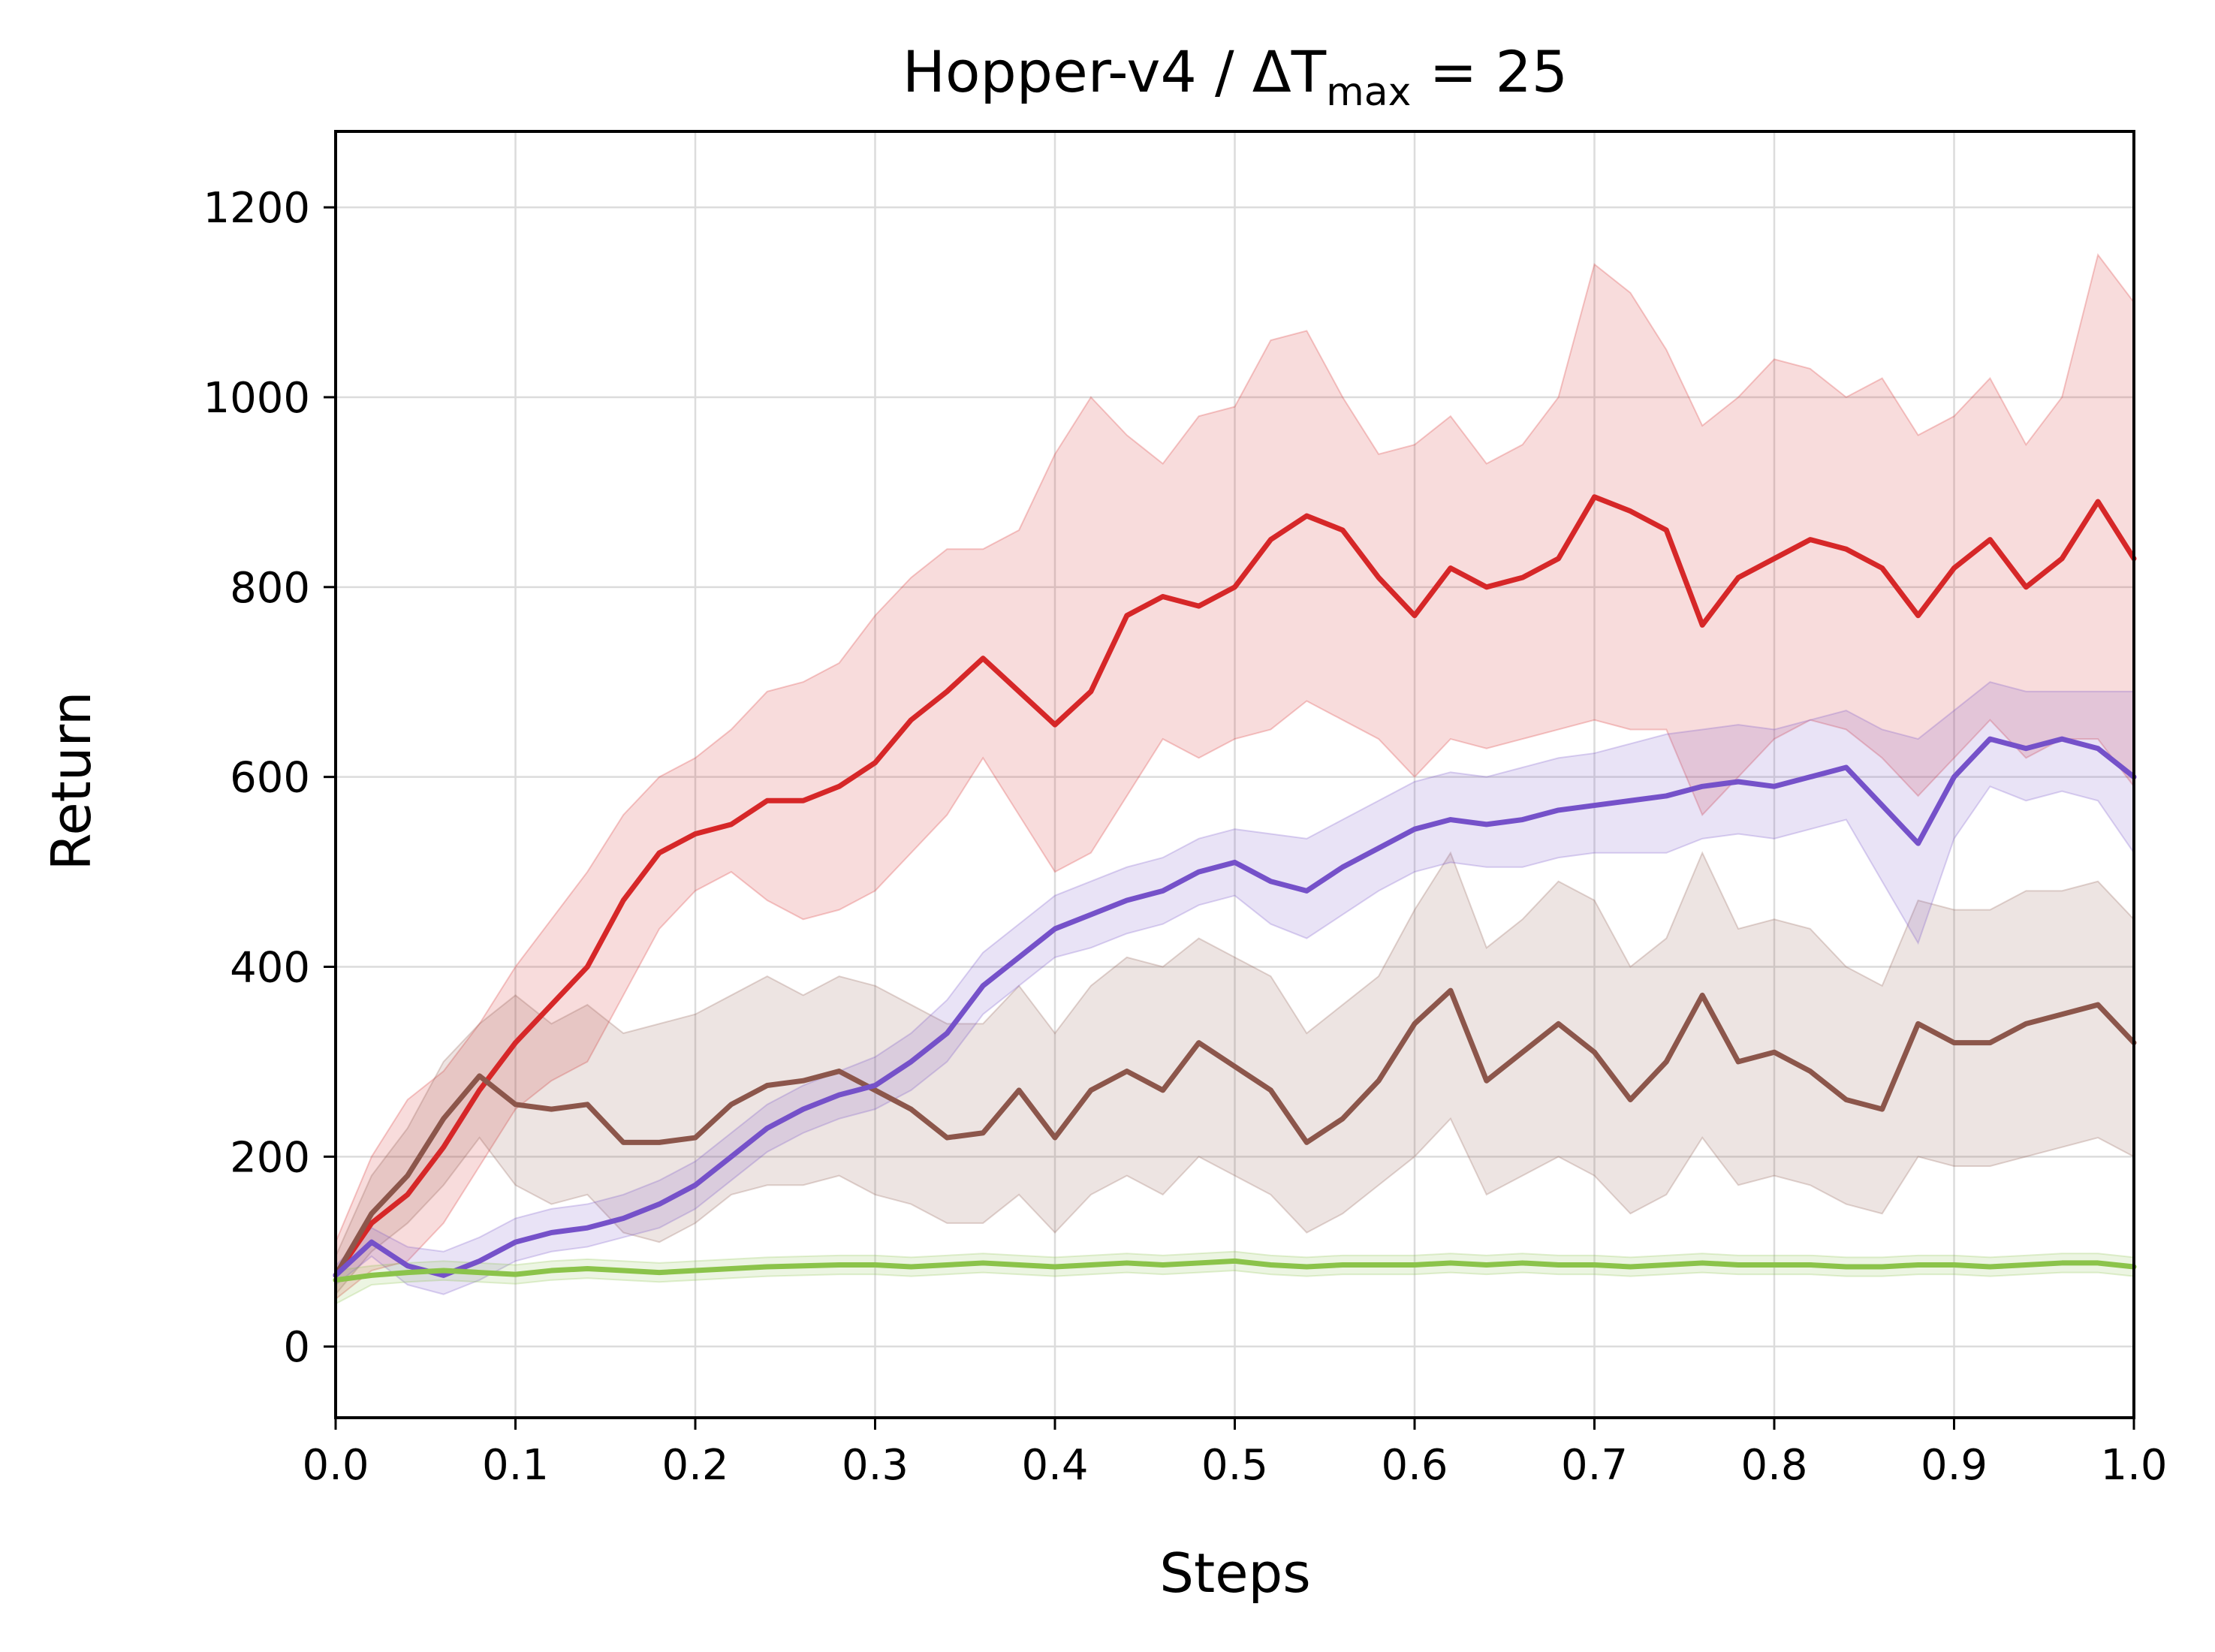 The height and width of the screenshot is (1652, 2215). What do you see at coordinates (256, 208) in the screenshot?
I see `y-tick-label-6: 1200` at bounding box center [256, 208].